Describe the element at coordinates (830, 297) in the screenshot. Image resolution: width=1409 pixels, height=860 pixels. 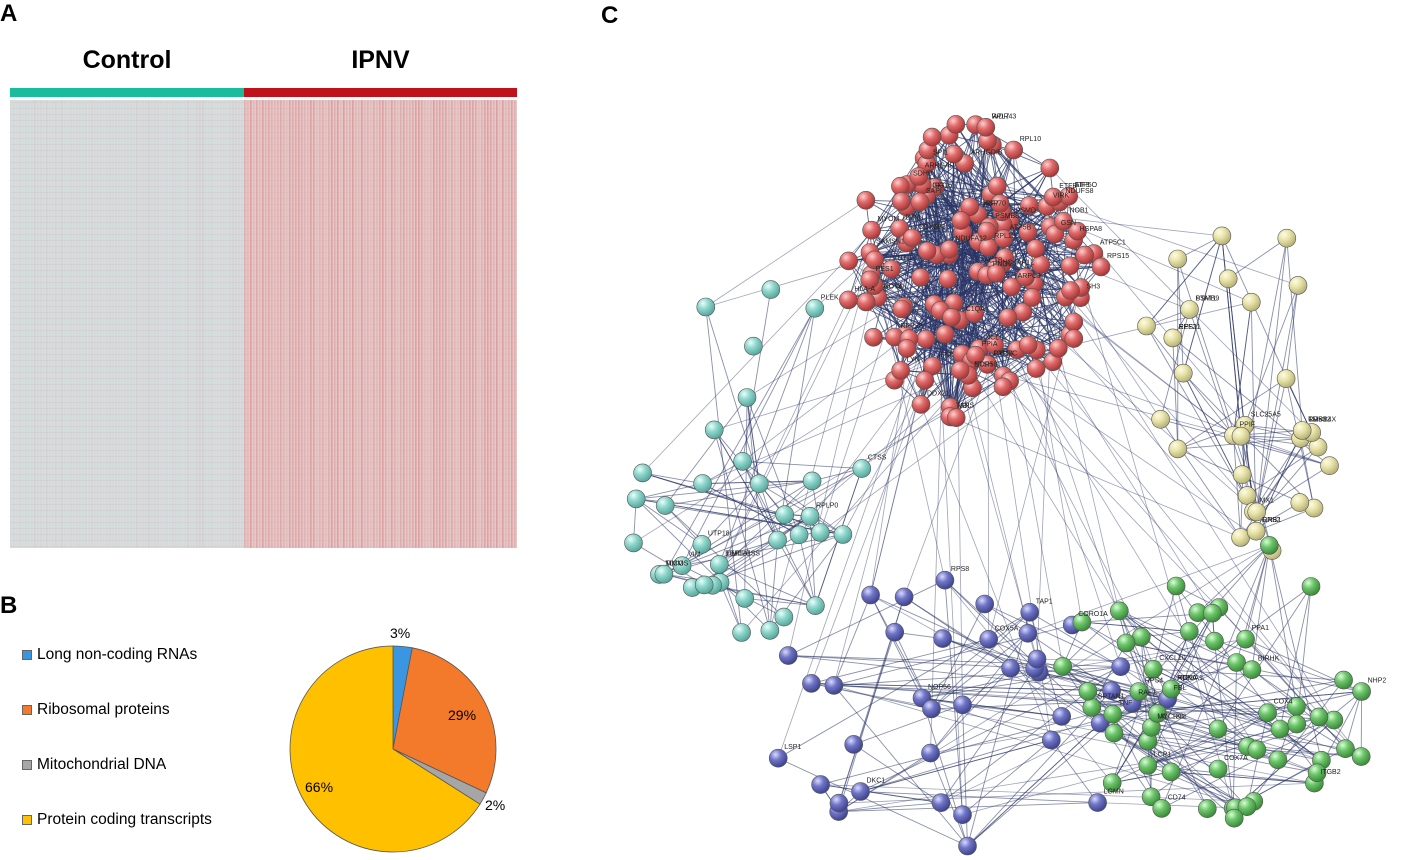
I see `network-node-label: PLEK` at that location.